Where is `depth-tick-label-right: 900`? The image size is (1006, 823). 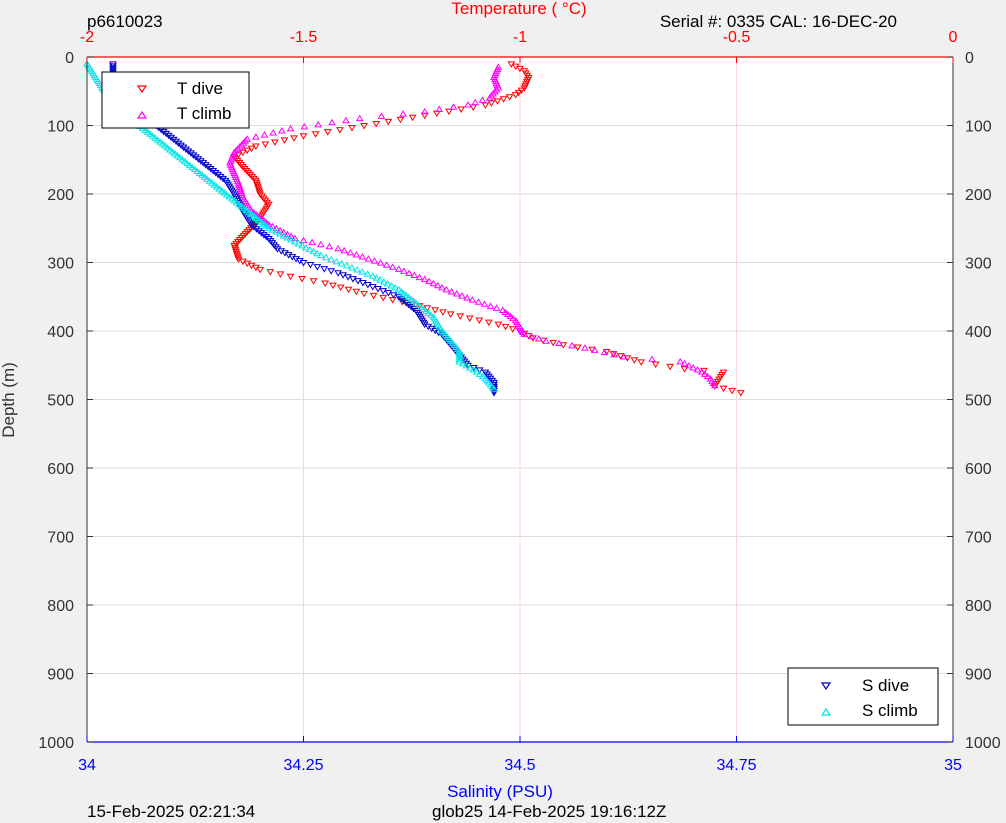
depth-tick-label-right: 900 is located at coordinates (978, 675).